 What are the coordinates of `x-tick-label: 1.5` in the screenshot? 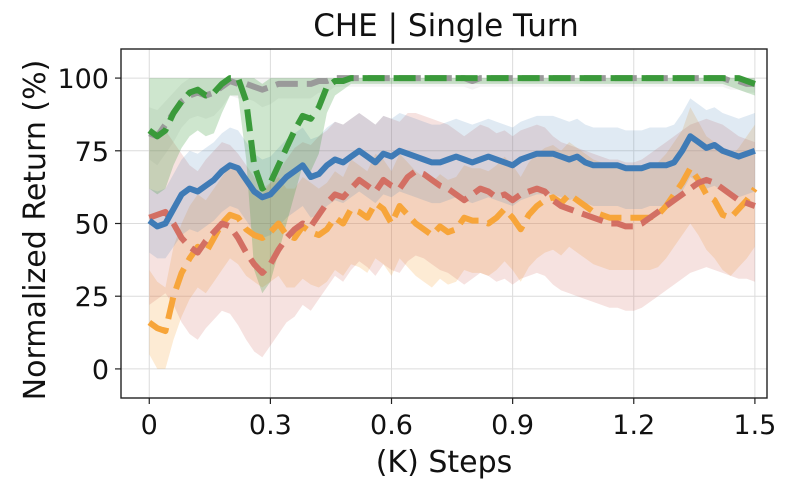 It's located at (754, 425).